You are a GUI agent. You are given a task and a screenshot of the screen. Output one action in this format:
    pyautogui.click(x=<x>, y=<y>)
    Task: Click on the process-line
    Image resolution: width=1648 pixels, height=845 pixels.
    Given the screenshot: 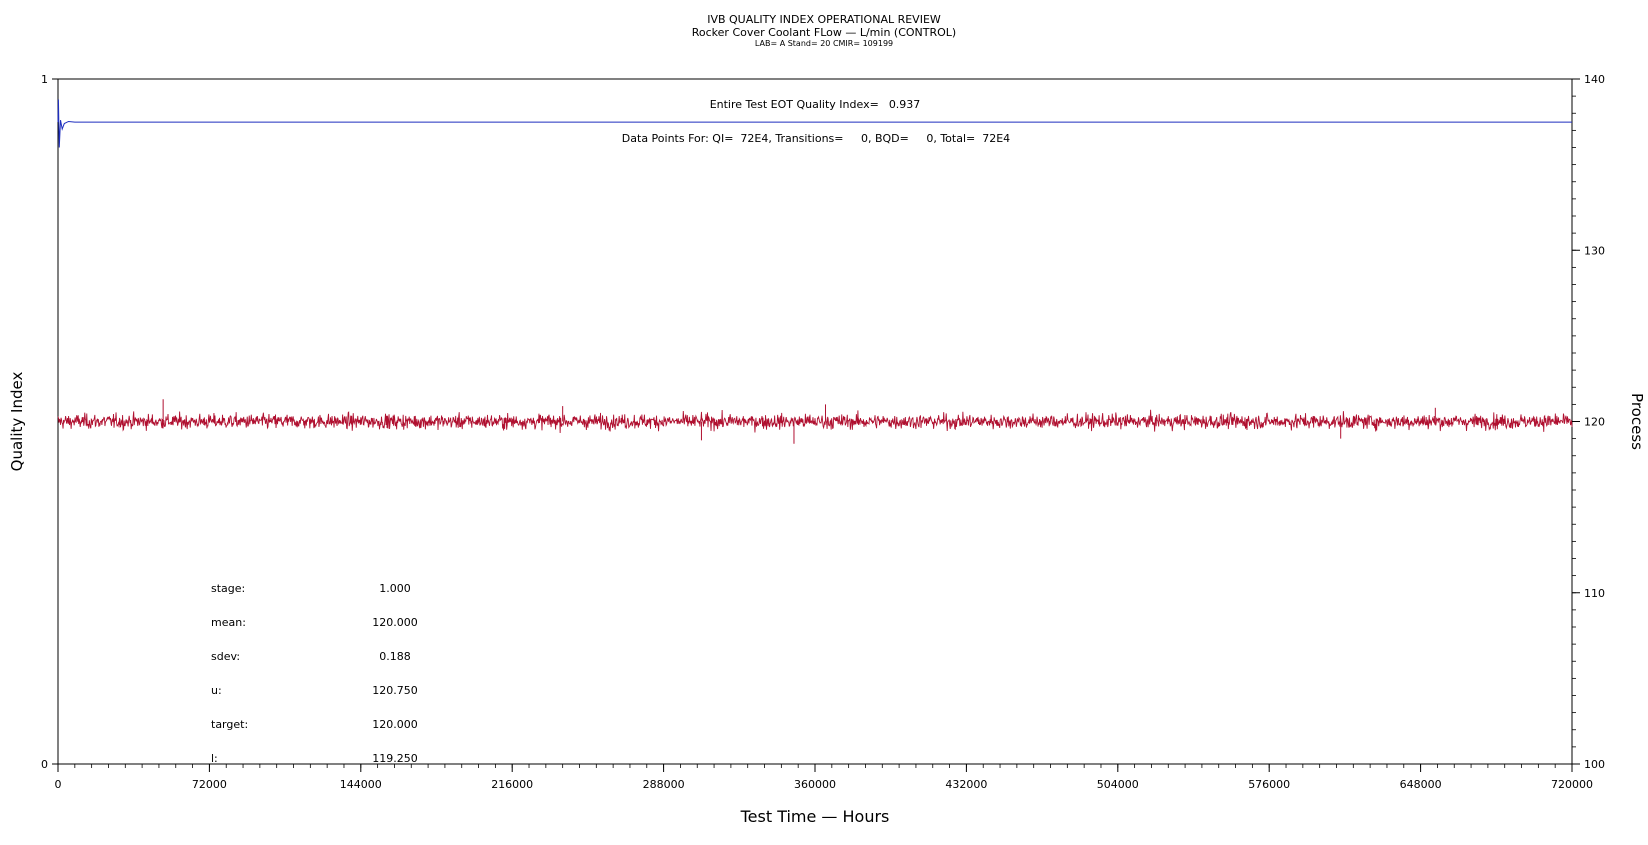 What is the action you would take?
    pyautogui.click(x=815, y=421)
    